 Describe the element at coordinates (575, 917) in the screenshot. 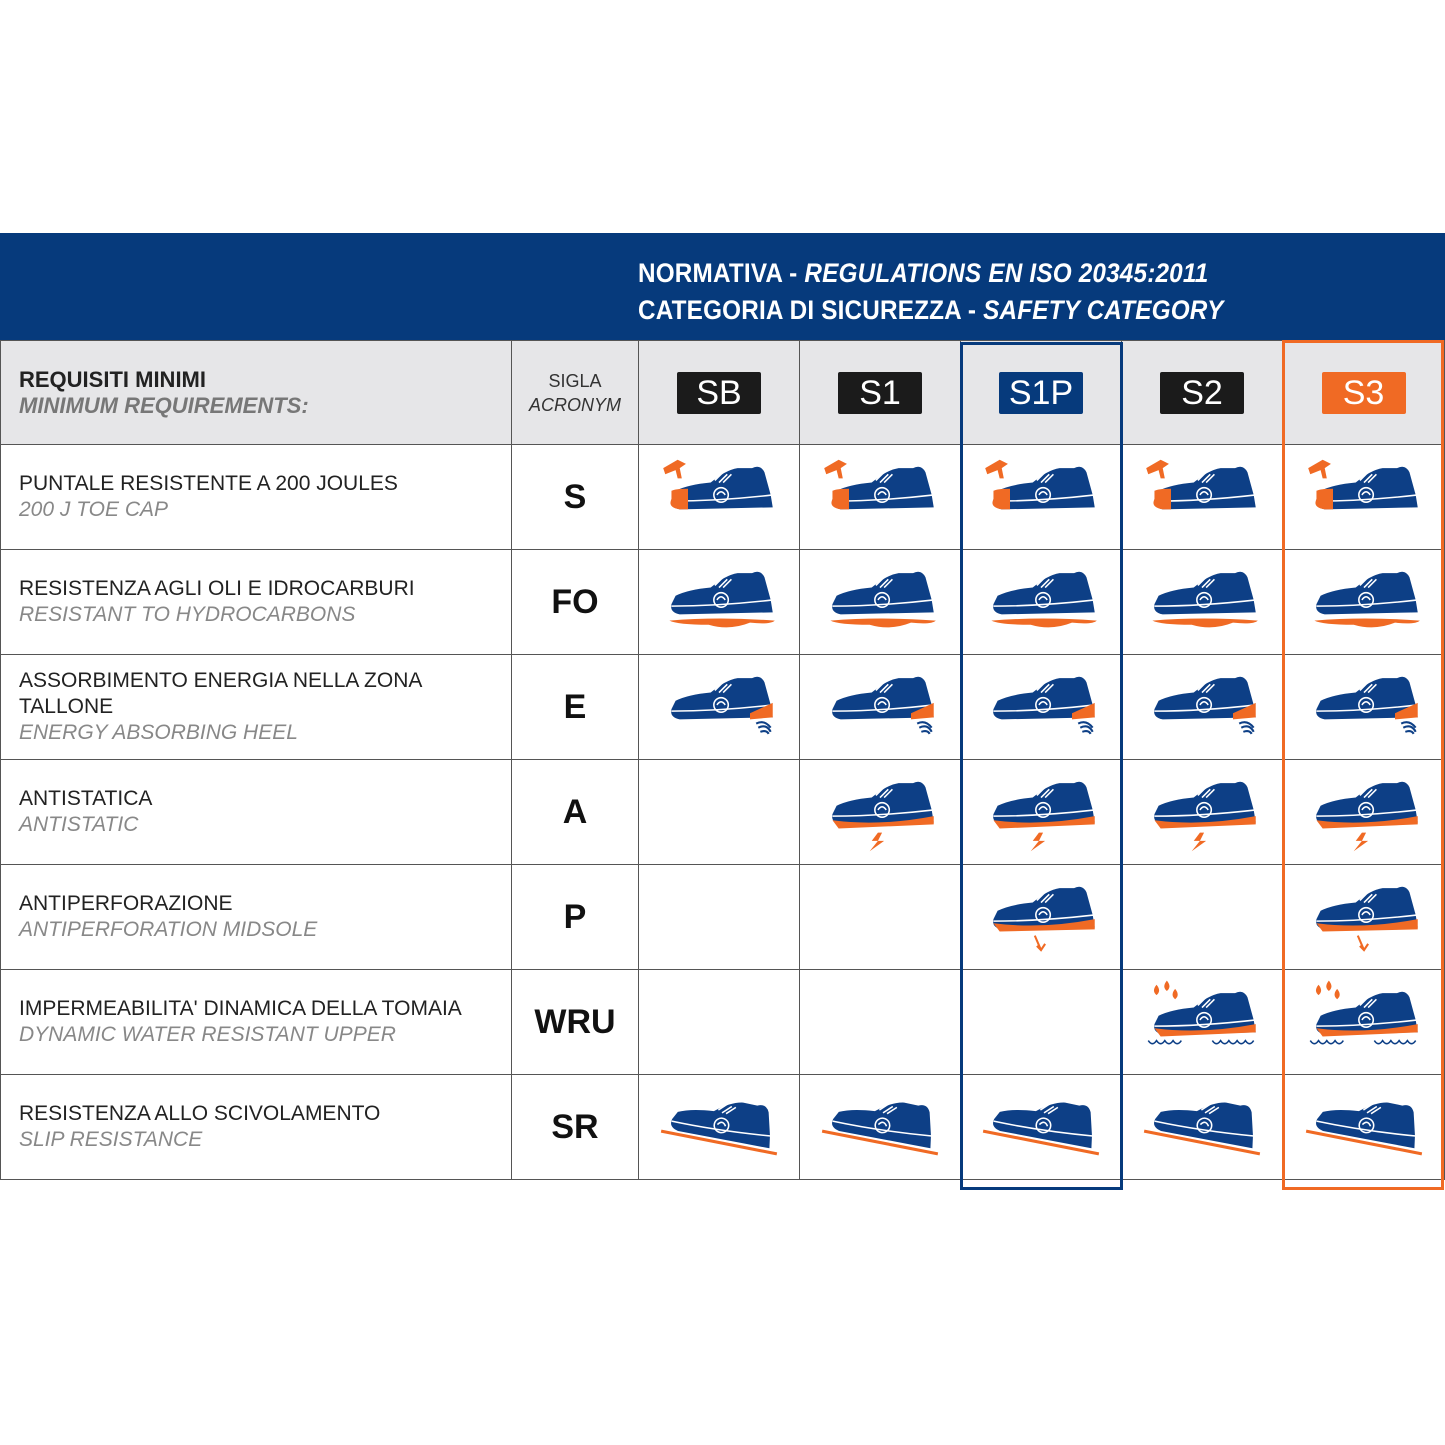

I see `acronym-cell: P` at that location.